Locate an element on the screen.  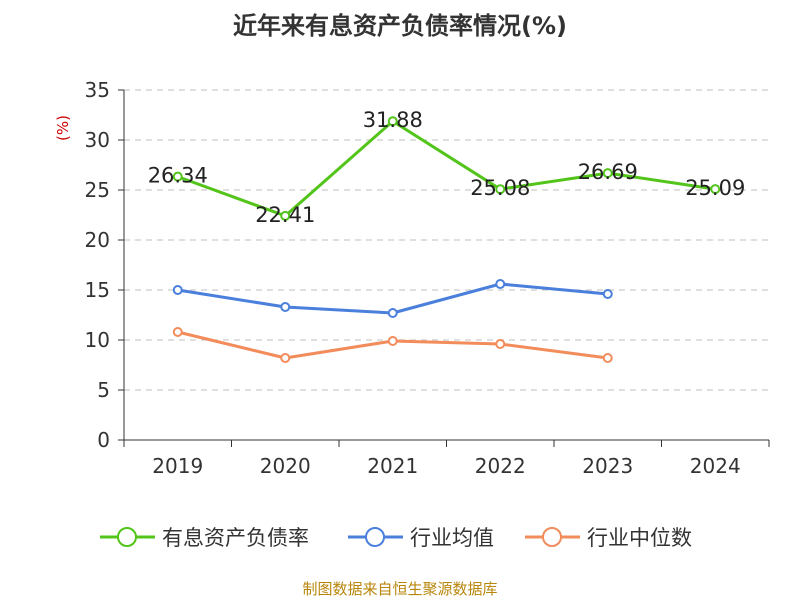
y-tick-label: 35 is located at coordinates (97, 90).